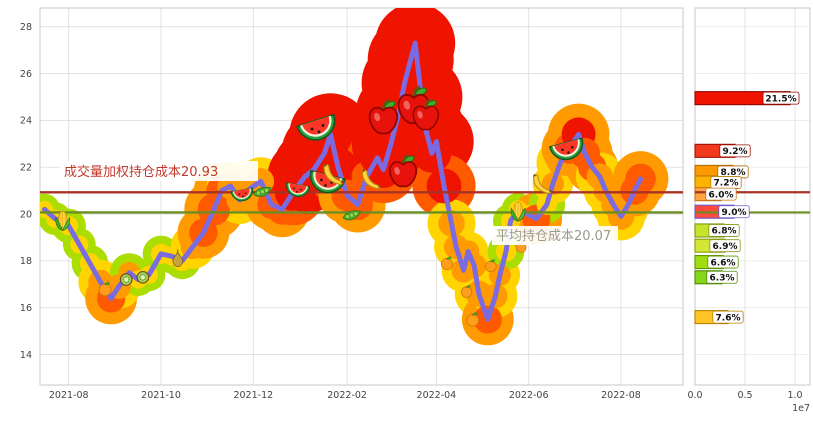  I want to click on volume-bar-label: 21.5%, so click(780, 99).